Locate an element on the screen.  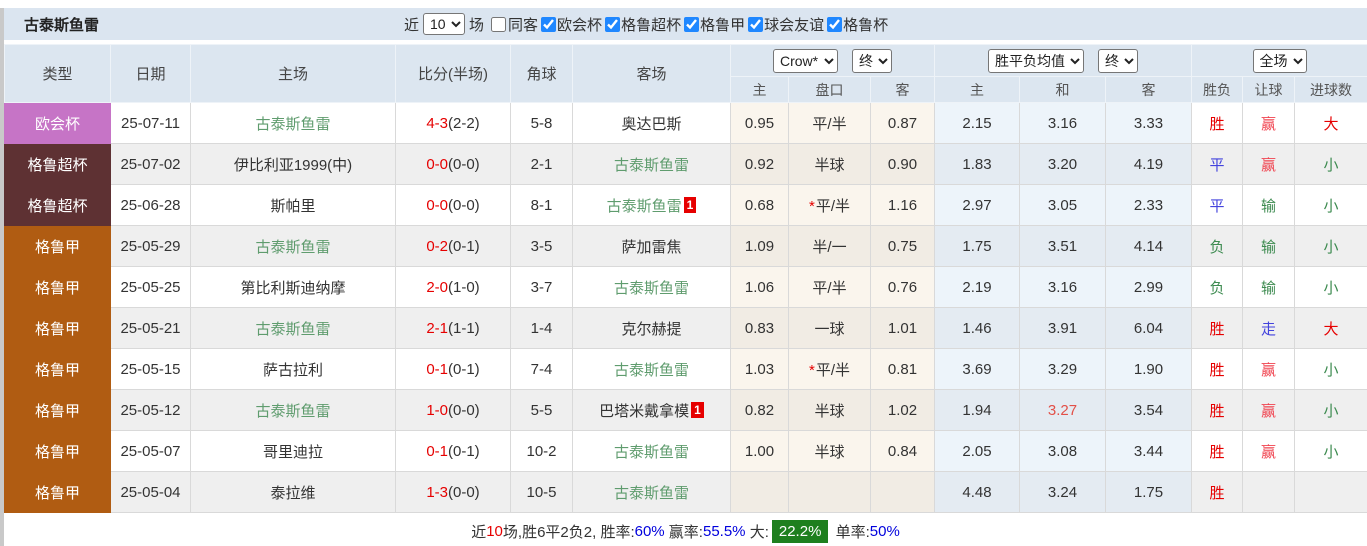
filter-bar: 近 10 场 同客 欧会杯 格鲁超杯 格鲁甲 球会友谊 格鲁杯 is located at coordinates (646, 24).